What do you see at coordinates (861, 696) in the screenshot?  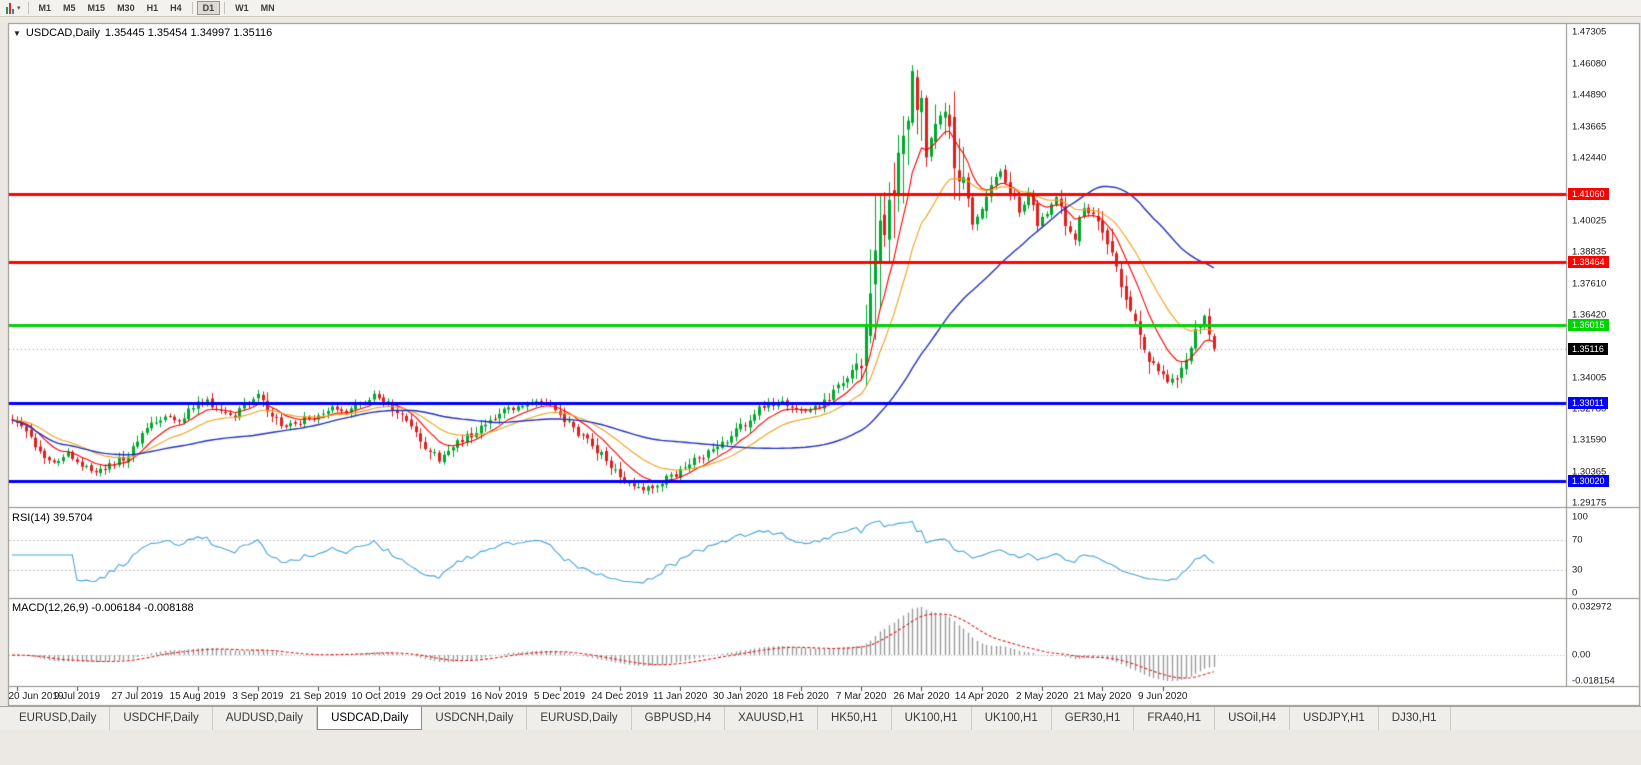 I see `date-label: 7 Mar 2020` at bounding box center [861, 696].